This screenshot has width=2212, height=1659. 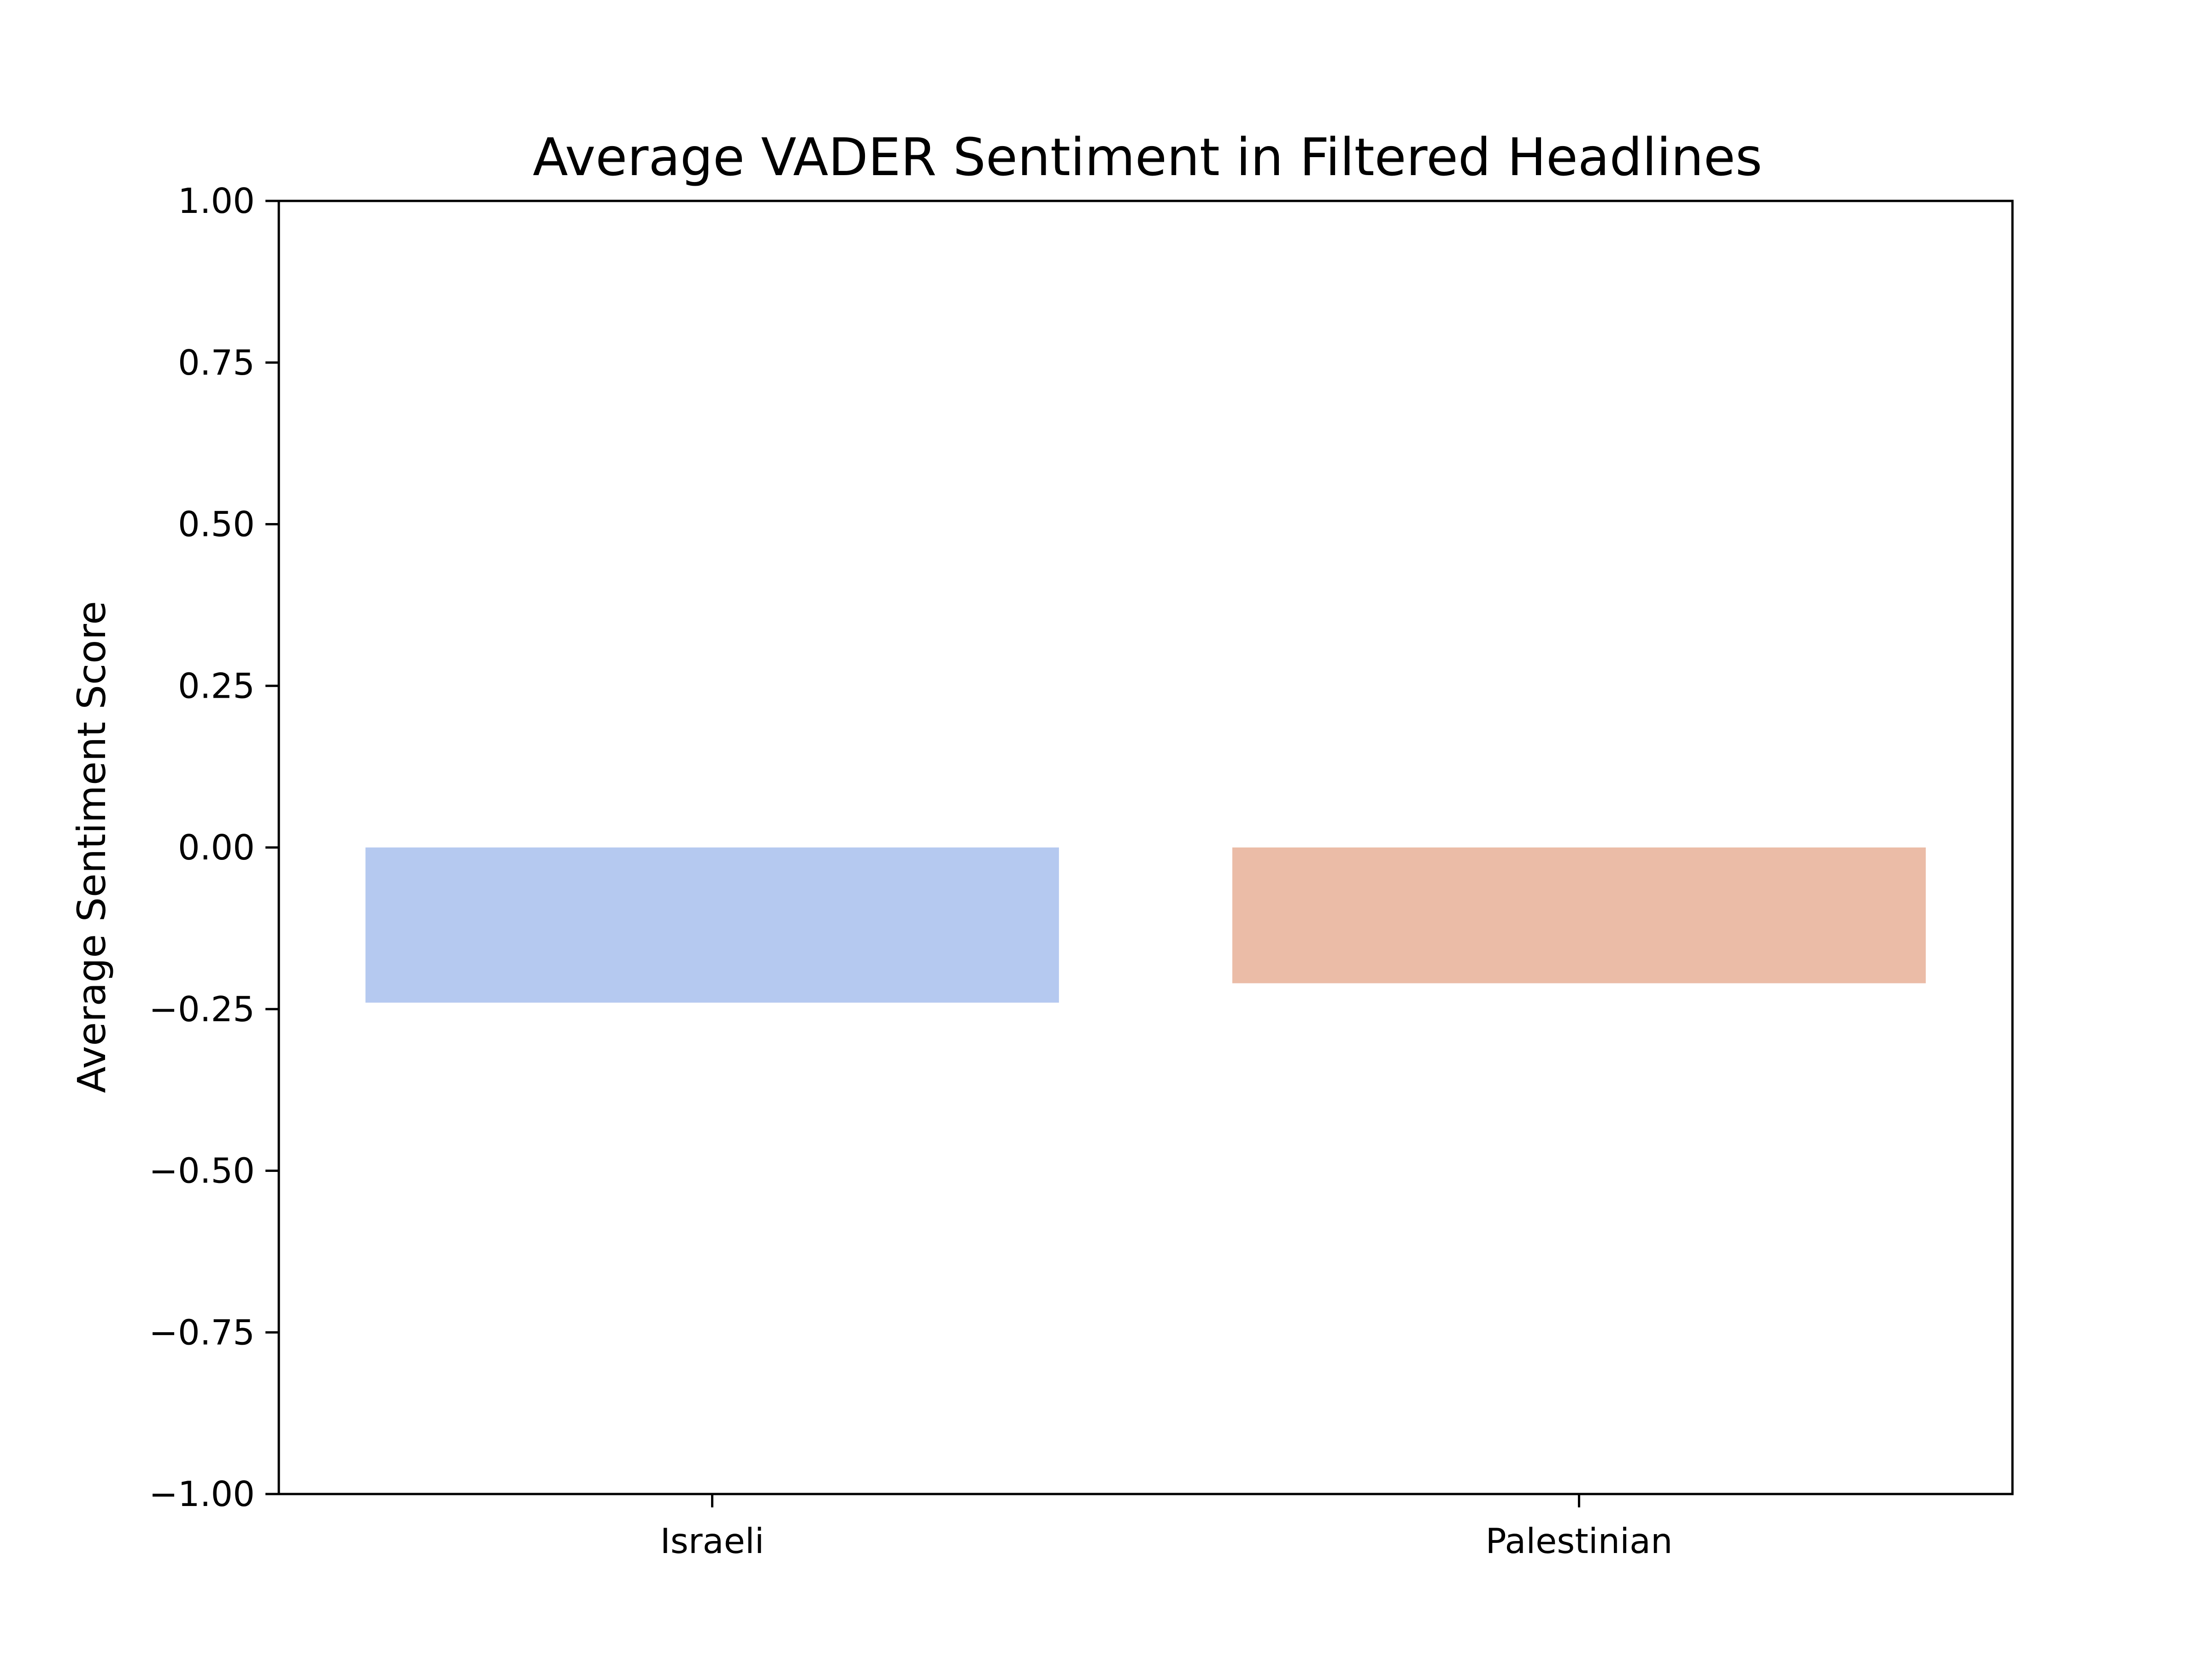 What do you see at coordinates (216, 685) in the screenshot?
I see `y-tick-label: 0.25` at bounding box center [216, 685].